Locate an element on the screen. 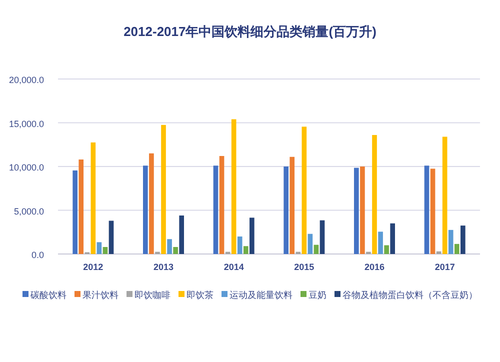 This screenshot has height=362, width=500. y-tick-label: 20,000.0 is located at coordinates (26, 80).